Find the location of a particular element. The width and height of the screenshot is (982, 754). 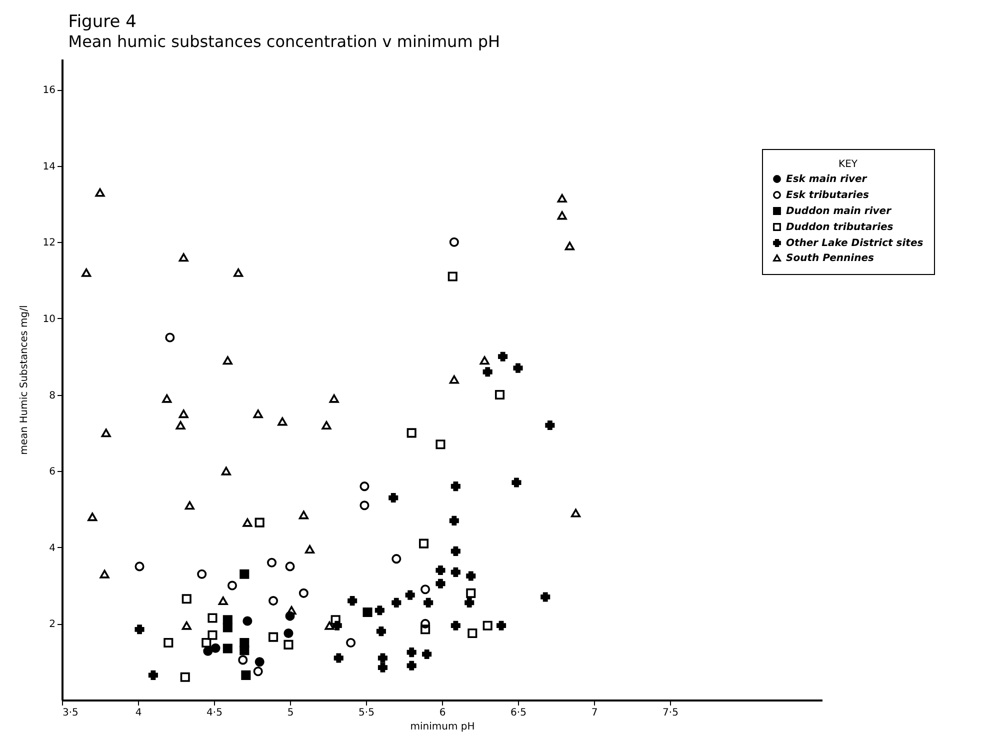

legend-title: KEY is located at coordinates (848, 164).